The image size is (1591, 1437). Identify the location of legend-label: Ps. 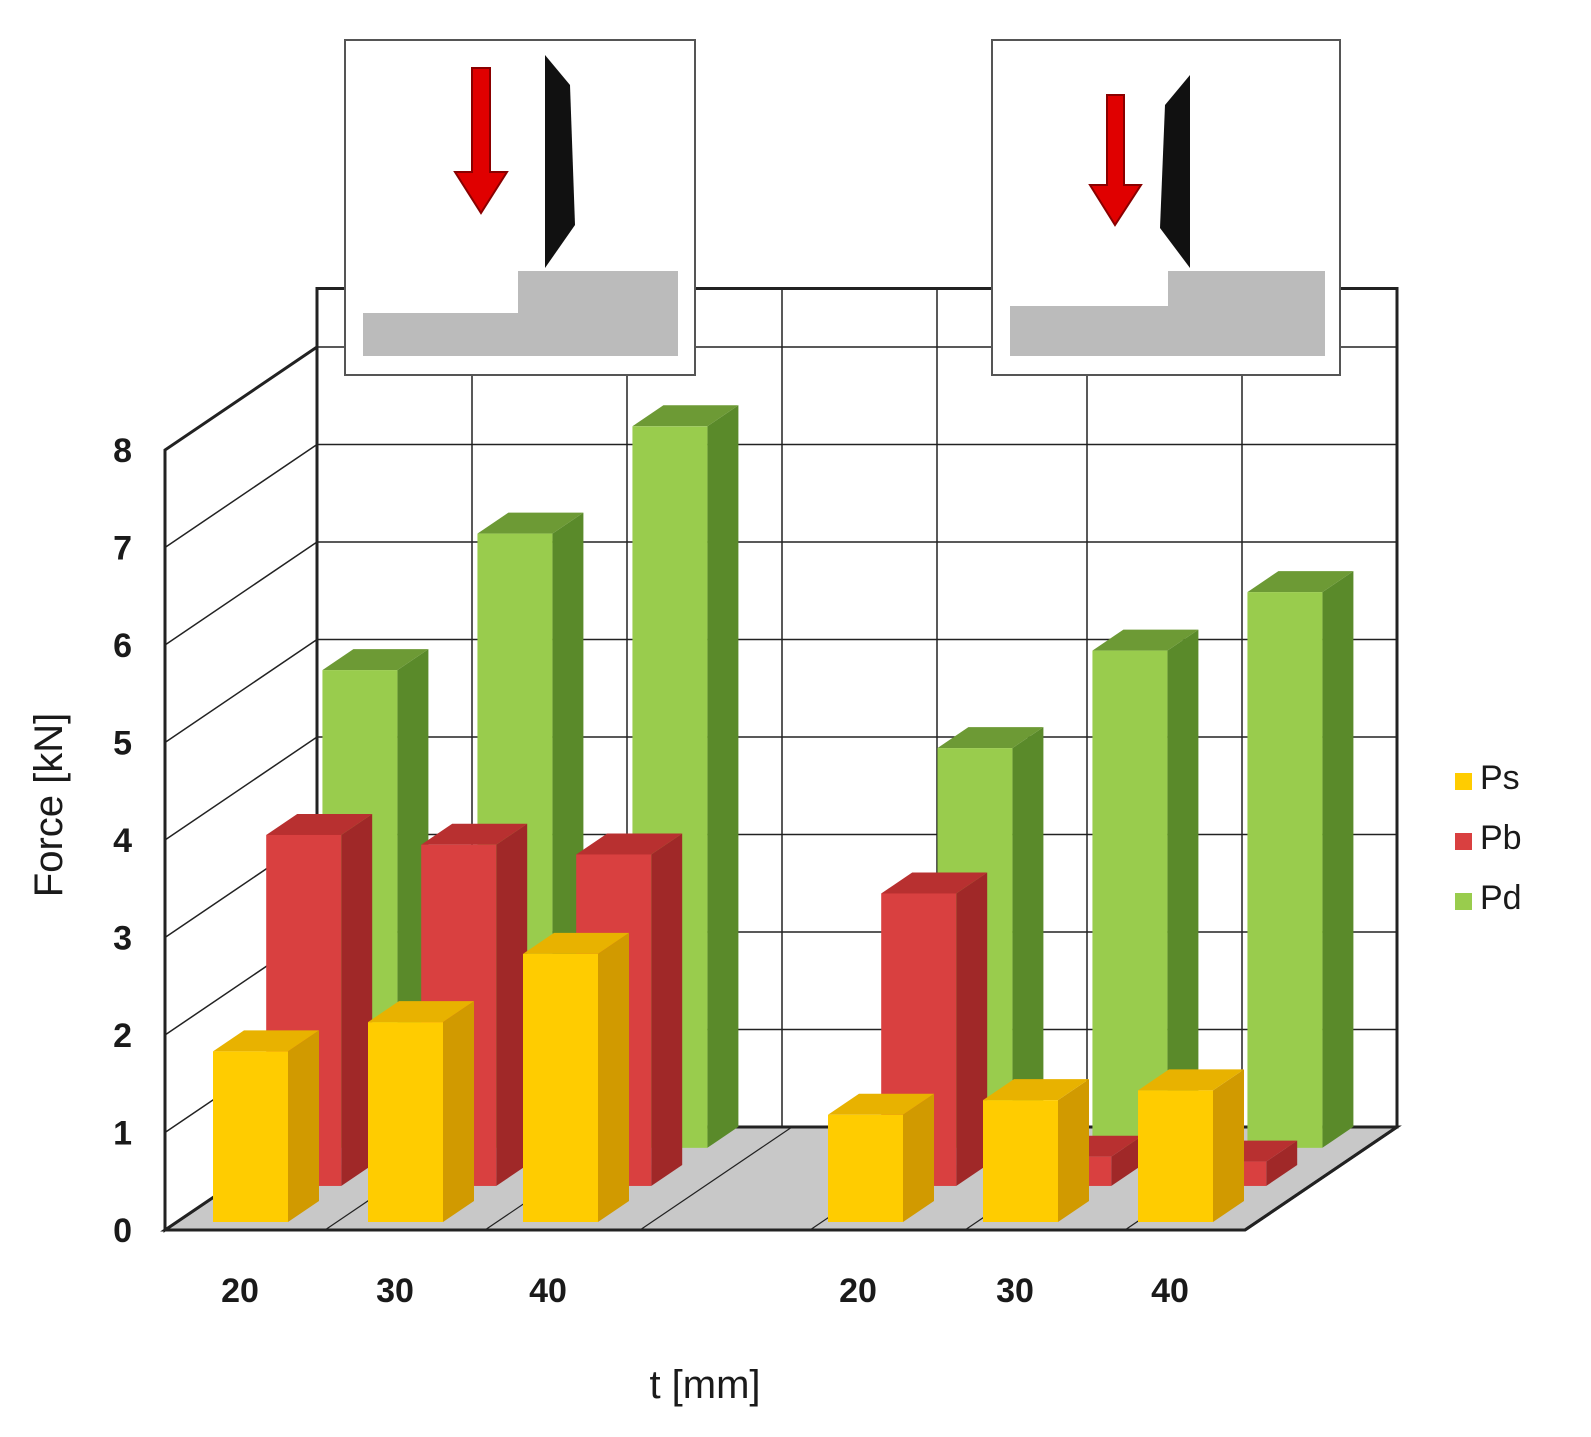
(1500, 778).